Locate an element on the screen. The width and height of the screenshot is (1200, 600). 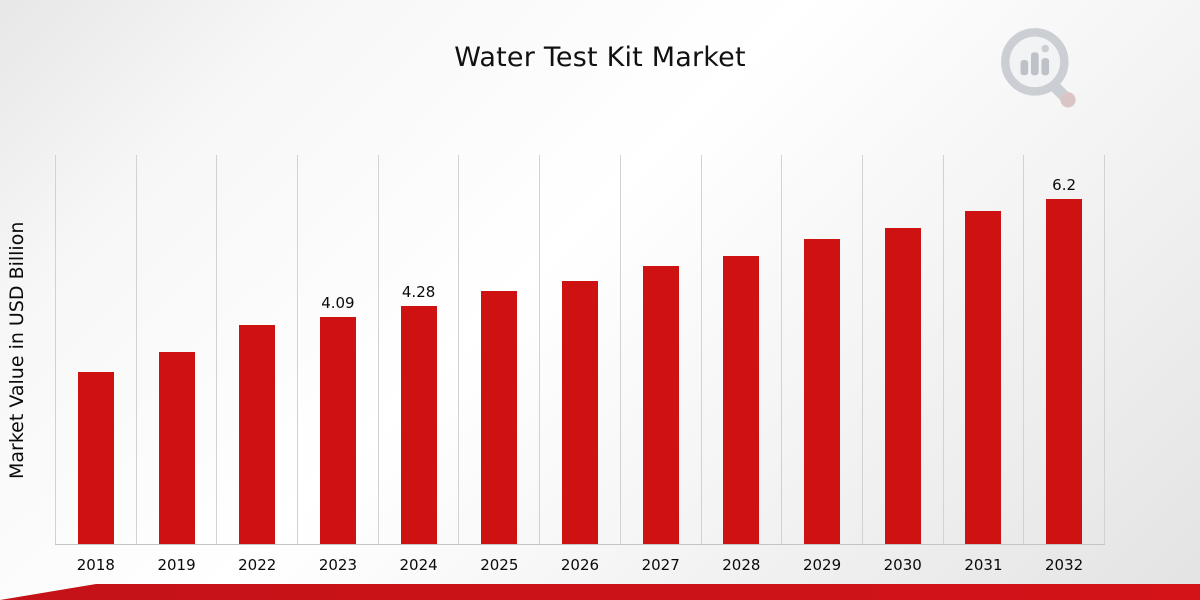
x-tick-label: 2024 is located at coordinates (418, 565).